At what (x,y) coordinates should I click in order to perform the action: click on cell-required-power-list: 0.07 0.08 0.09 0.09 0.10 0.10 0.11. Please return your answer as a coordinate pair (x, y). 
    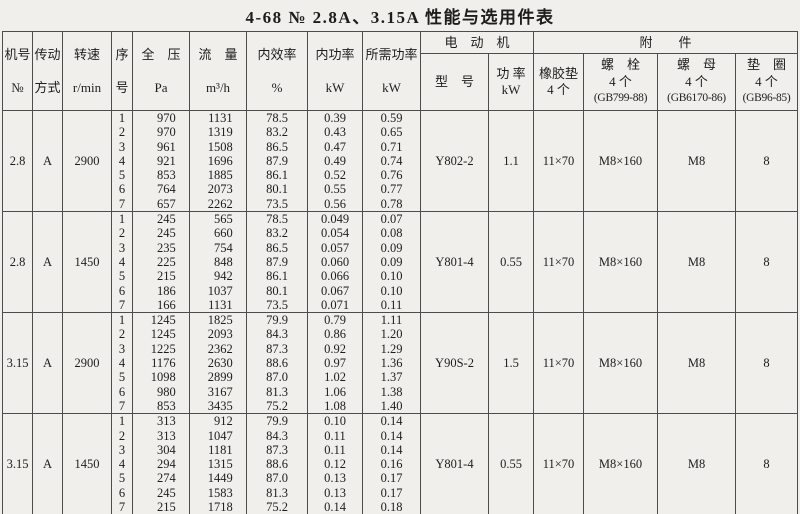
    Looking at the image, I should click on (391, 262).